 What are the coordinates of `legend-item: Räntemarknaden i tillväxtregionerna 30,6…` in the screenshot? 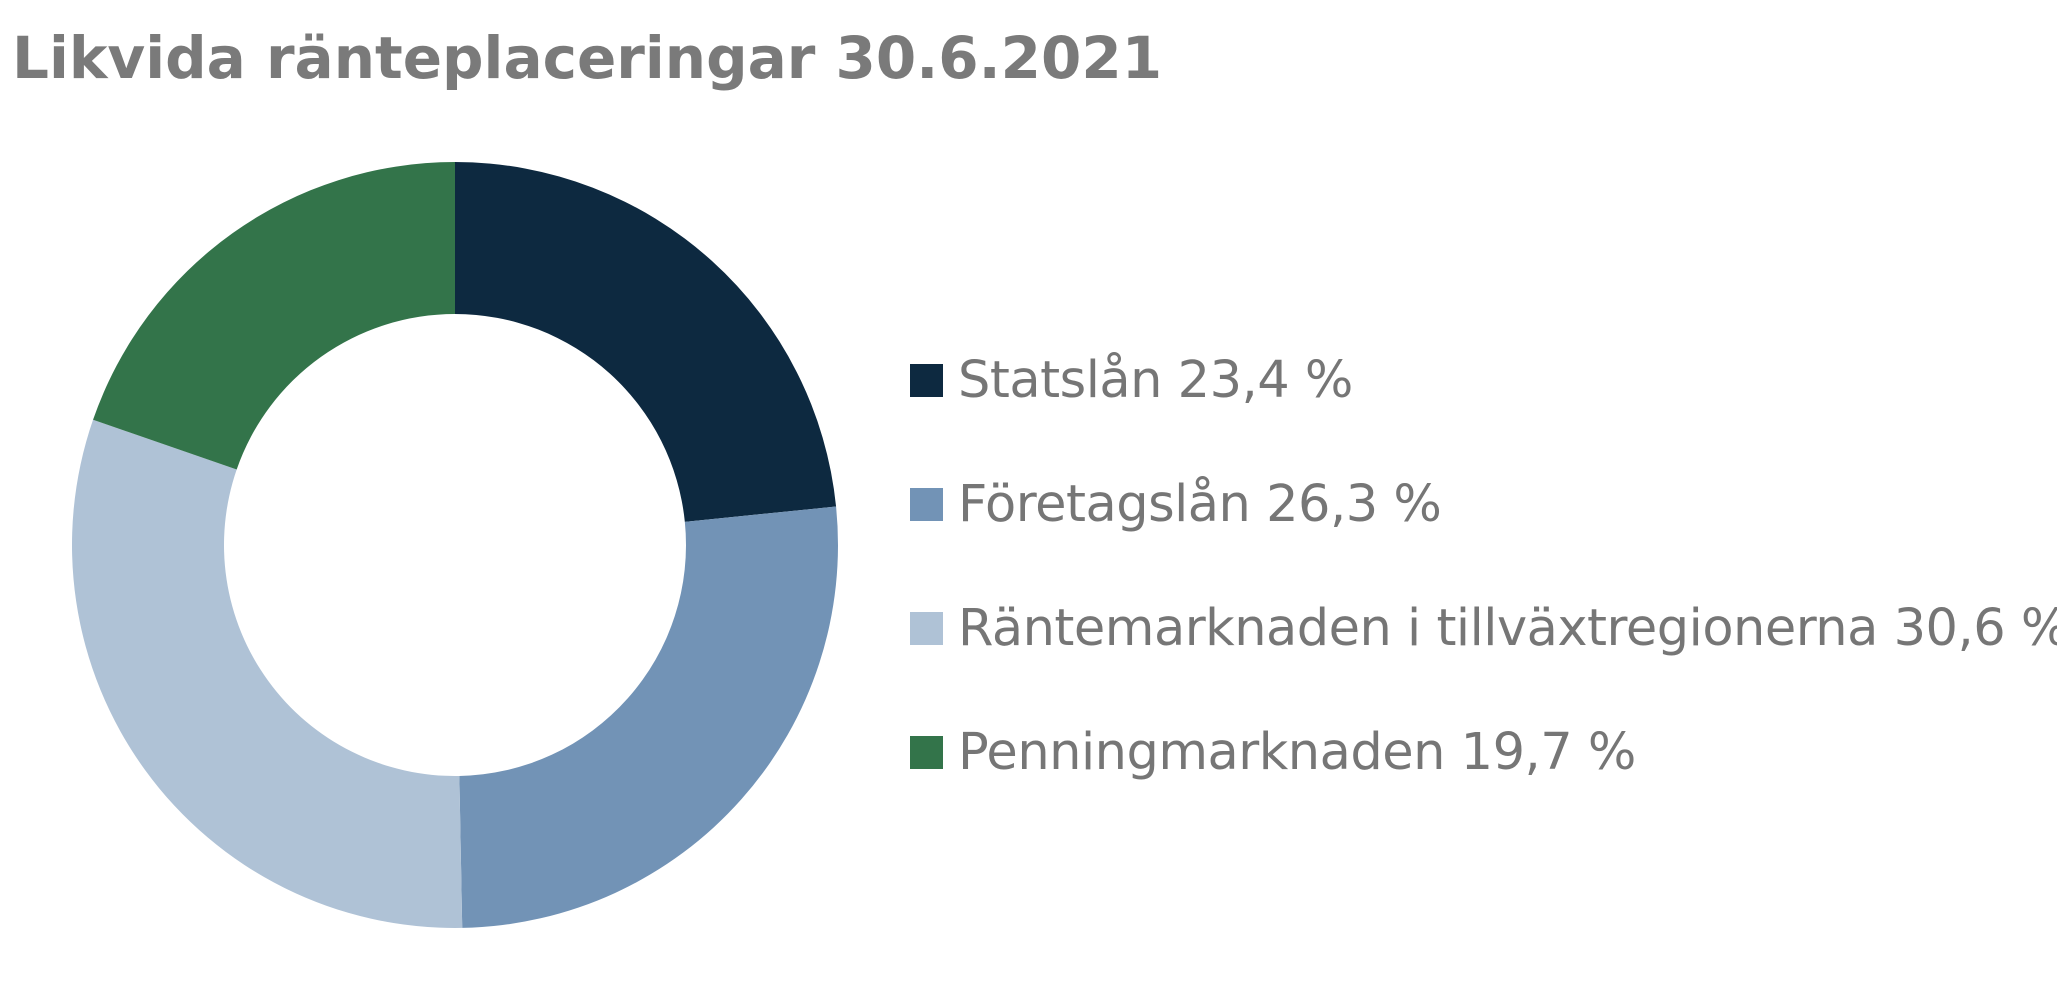 It's located at (1483, 628).